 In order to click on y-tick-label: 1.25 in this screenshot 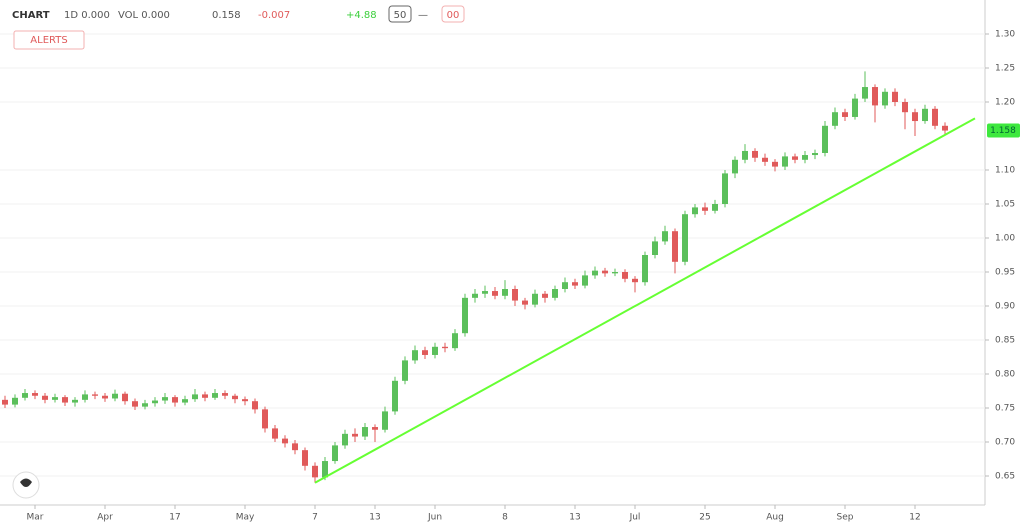, I will do `click(1005, 69)`.